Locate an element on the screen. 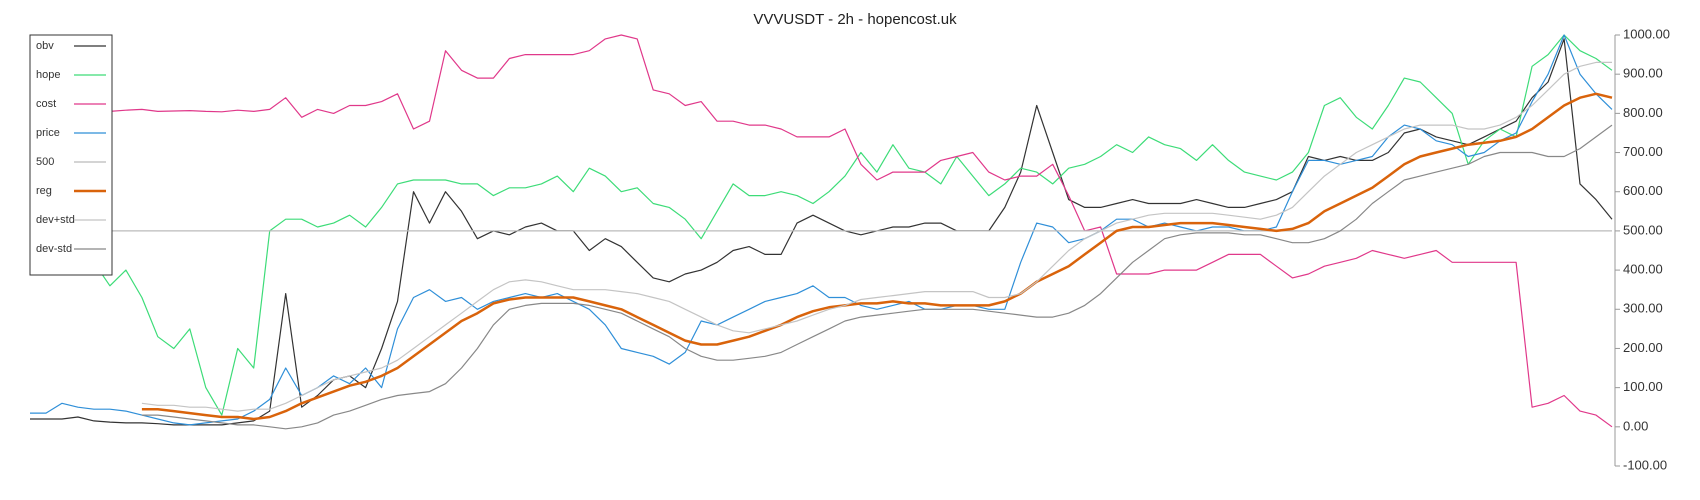 This screenshot has height=500, width=1700. y-tick-label: 700.00 is located at coordinates (1643, 151).